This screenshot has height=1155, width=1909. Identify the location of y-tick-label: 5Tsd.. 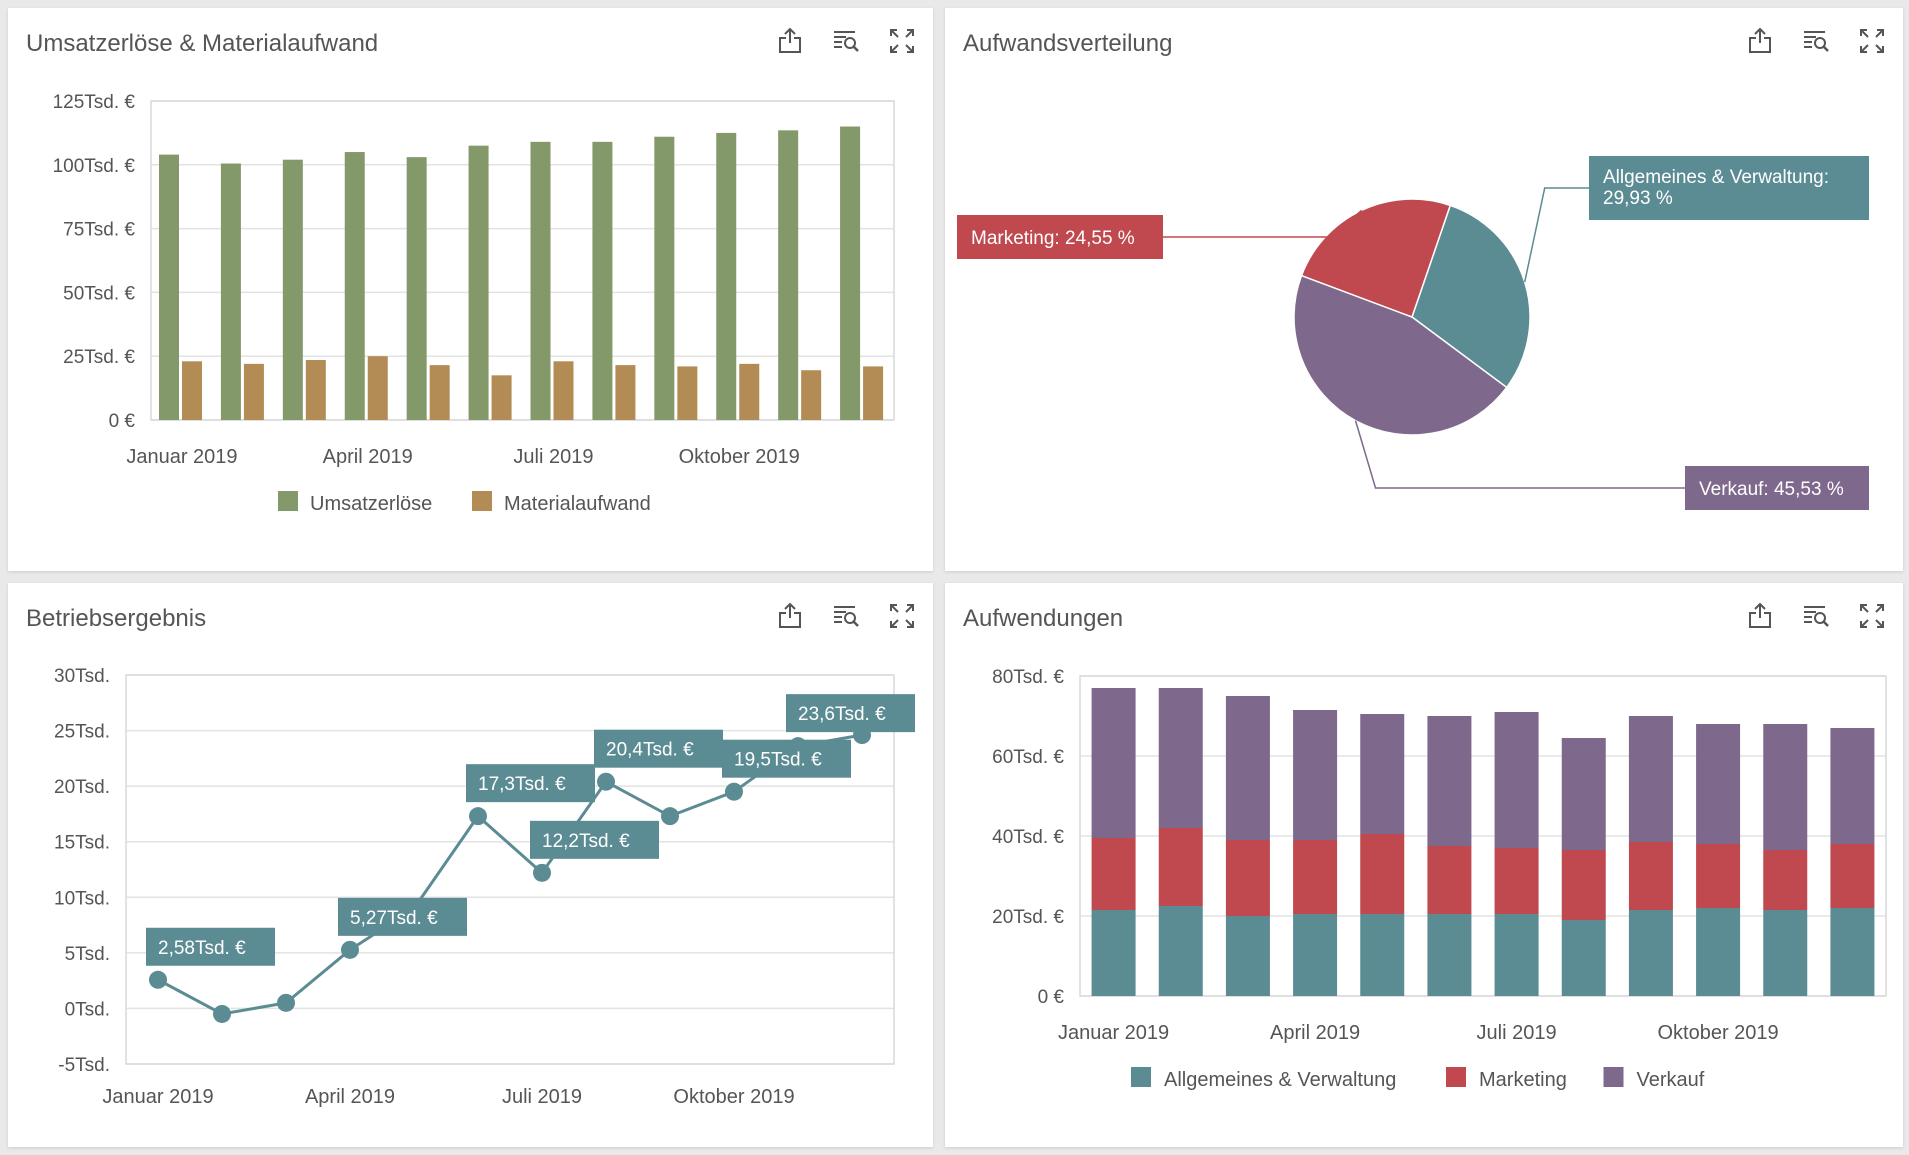
(87, 954).